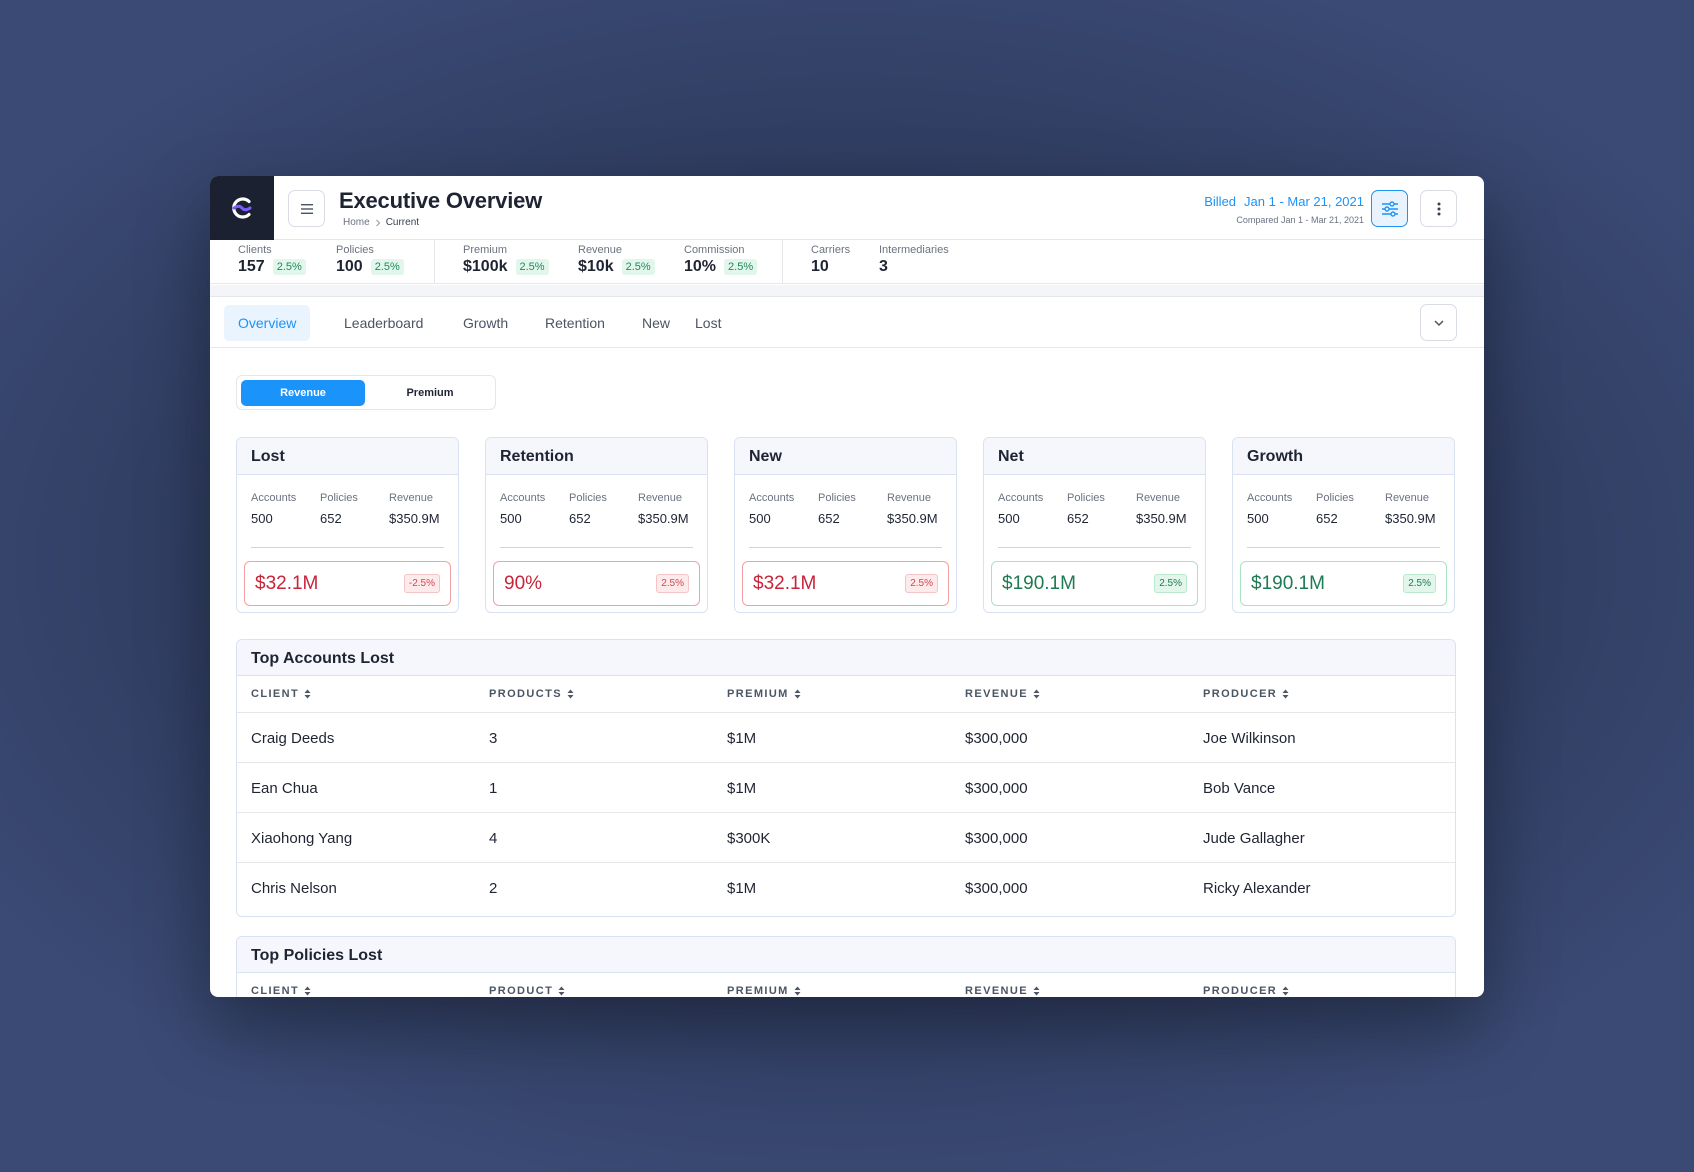 The image size is (1694, 1172). What do you see at coordinates (275, 694) in the screenshot?
I see `column-label: CLIENT` at bounding box center [275, 694].